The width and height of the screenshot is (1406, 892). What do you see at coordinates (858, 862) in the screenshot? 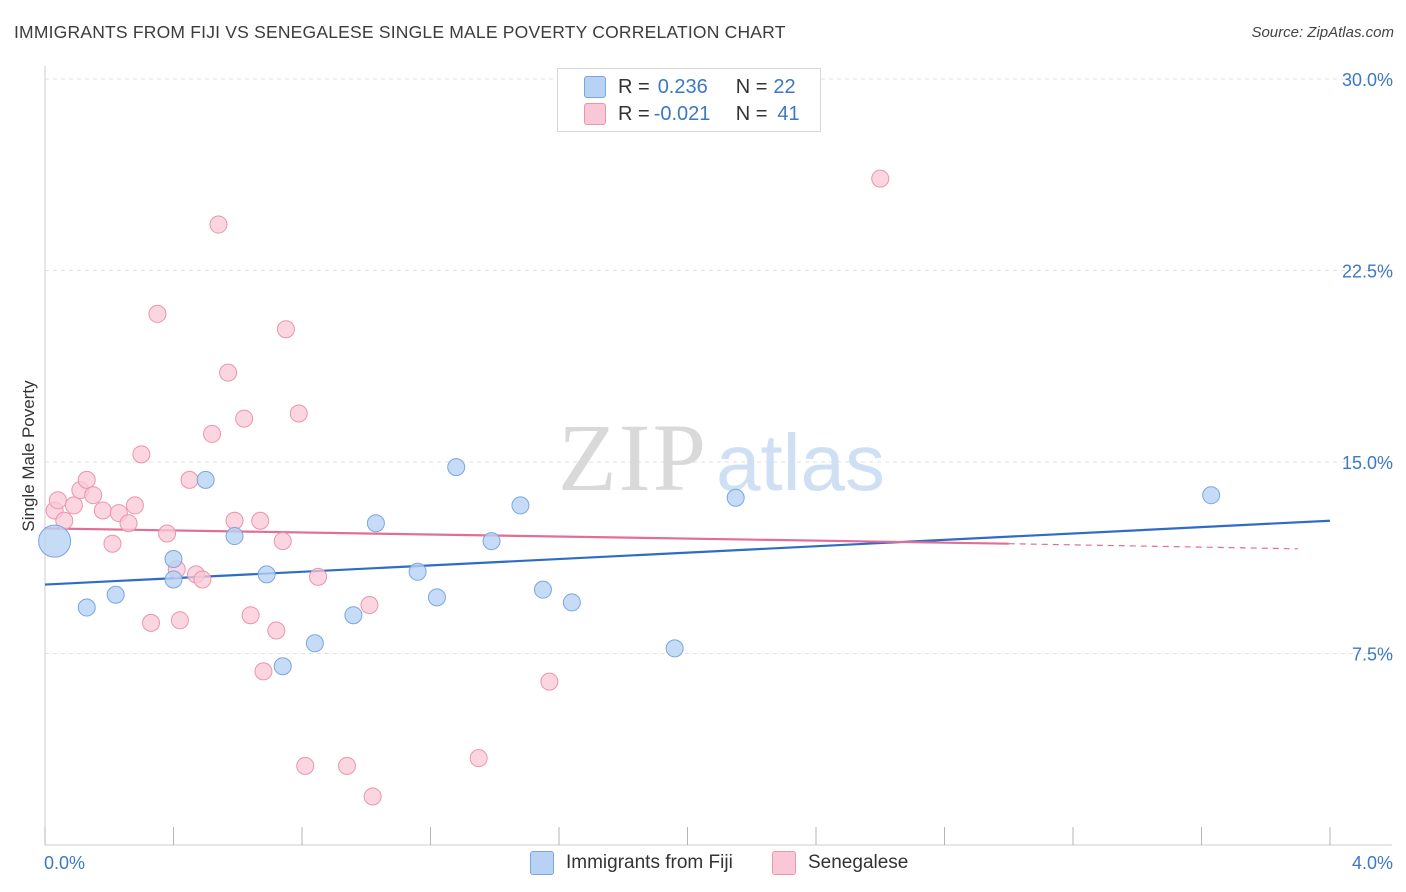
I see `legend-senegalese-label: Senegalese` at bounding box center [858, 862].